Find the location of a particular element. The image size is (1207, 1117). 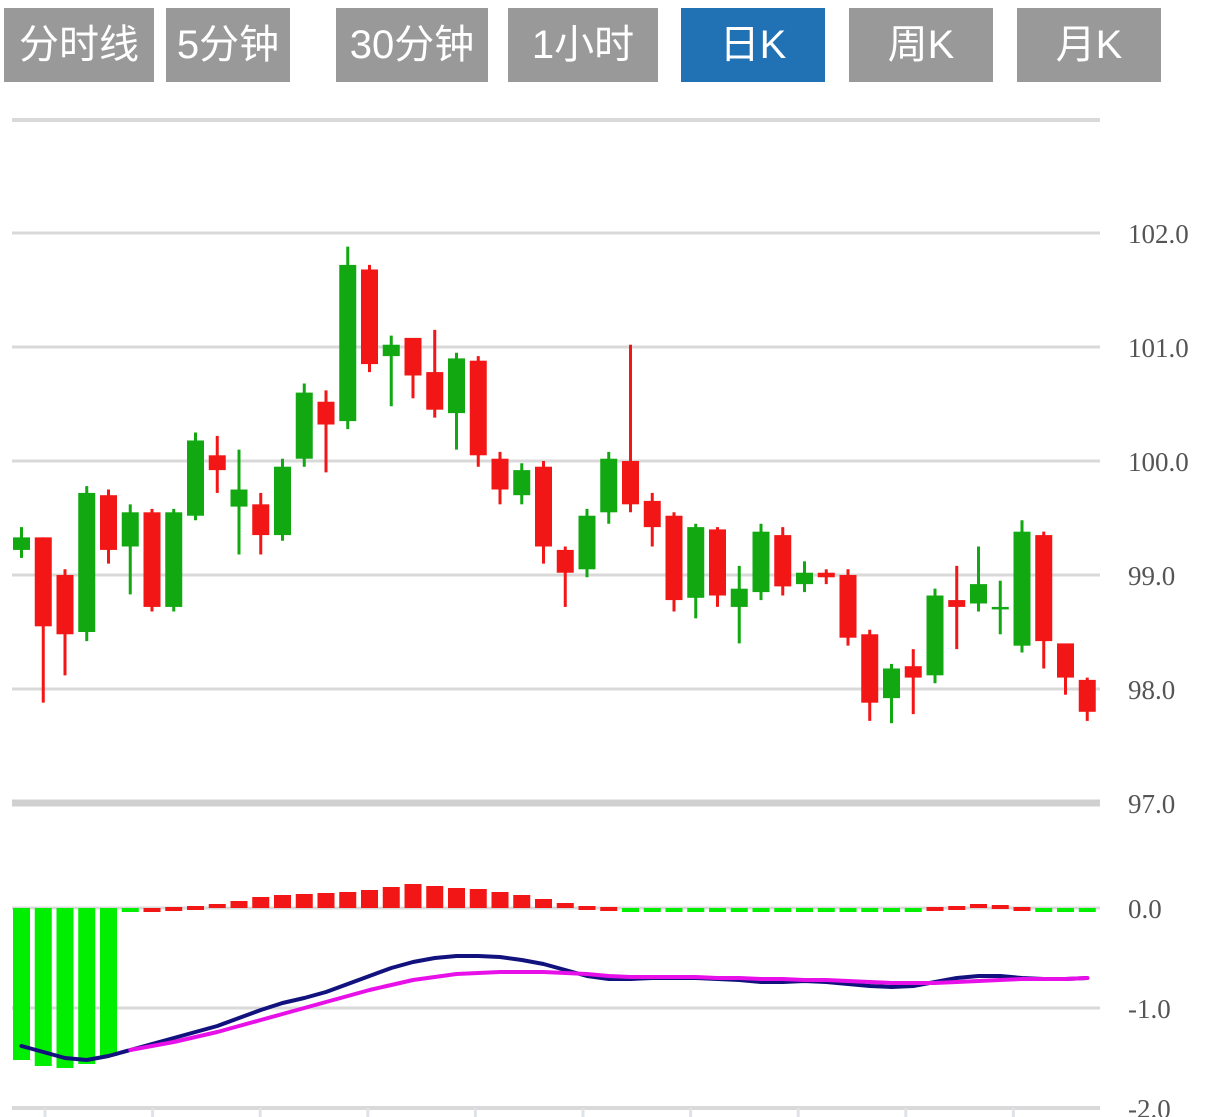

macd-line-series is located at coordinates (554, 1008).